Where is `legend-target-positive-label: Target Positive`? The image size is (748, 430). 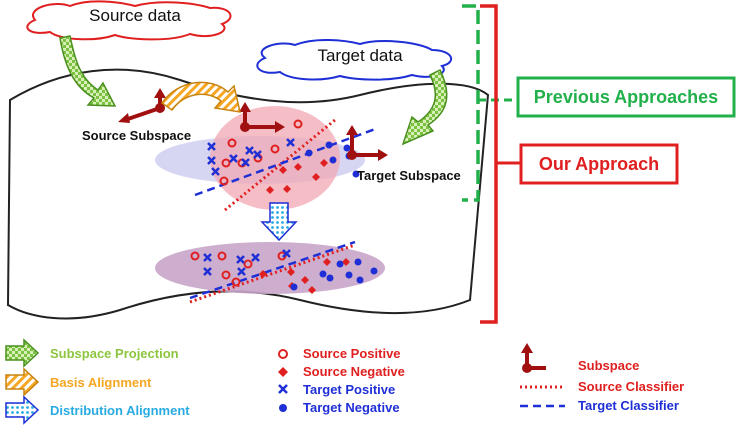 legend-target-positive-label: Target Positive is located at coordinates (349, 389).